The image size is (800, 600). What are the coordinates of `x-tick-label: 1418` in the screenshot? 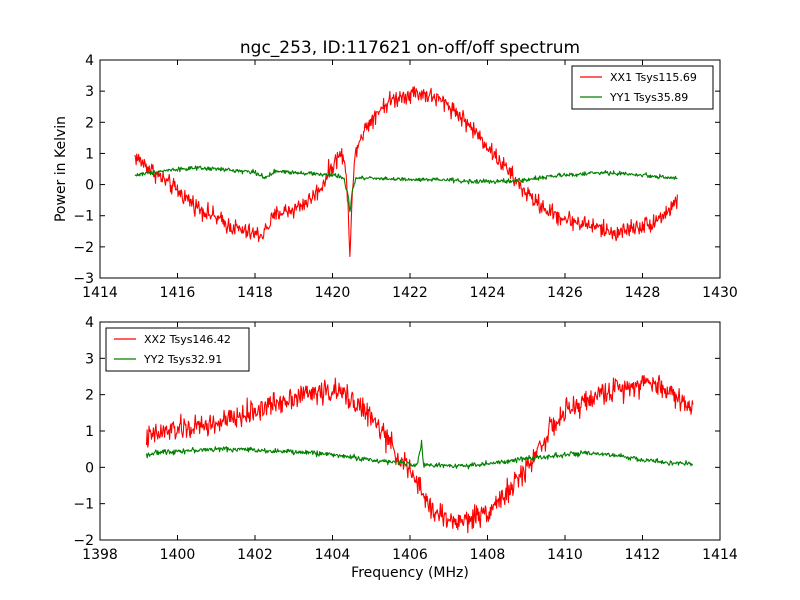 It's located at (255, 293).